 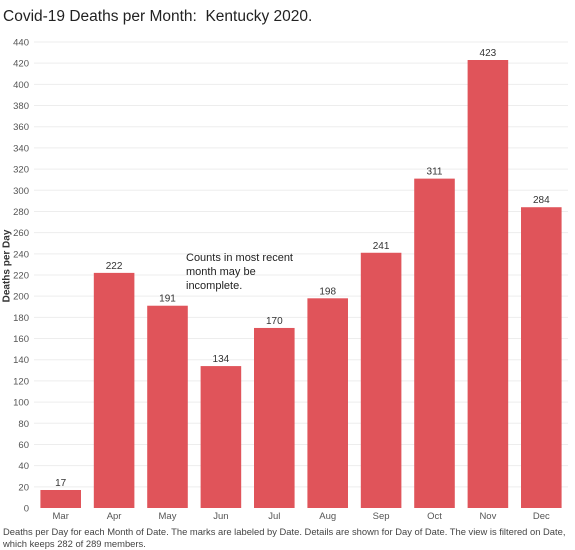 I want to click on data-label: 134, so click(x=221, y=359).